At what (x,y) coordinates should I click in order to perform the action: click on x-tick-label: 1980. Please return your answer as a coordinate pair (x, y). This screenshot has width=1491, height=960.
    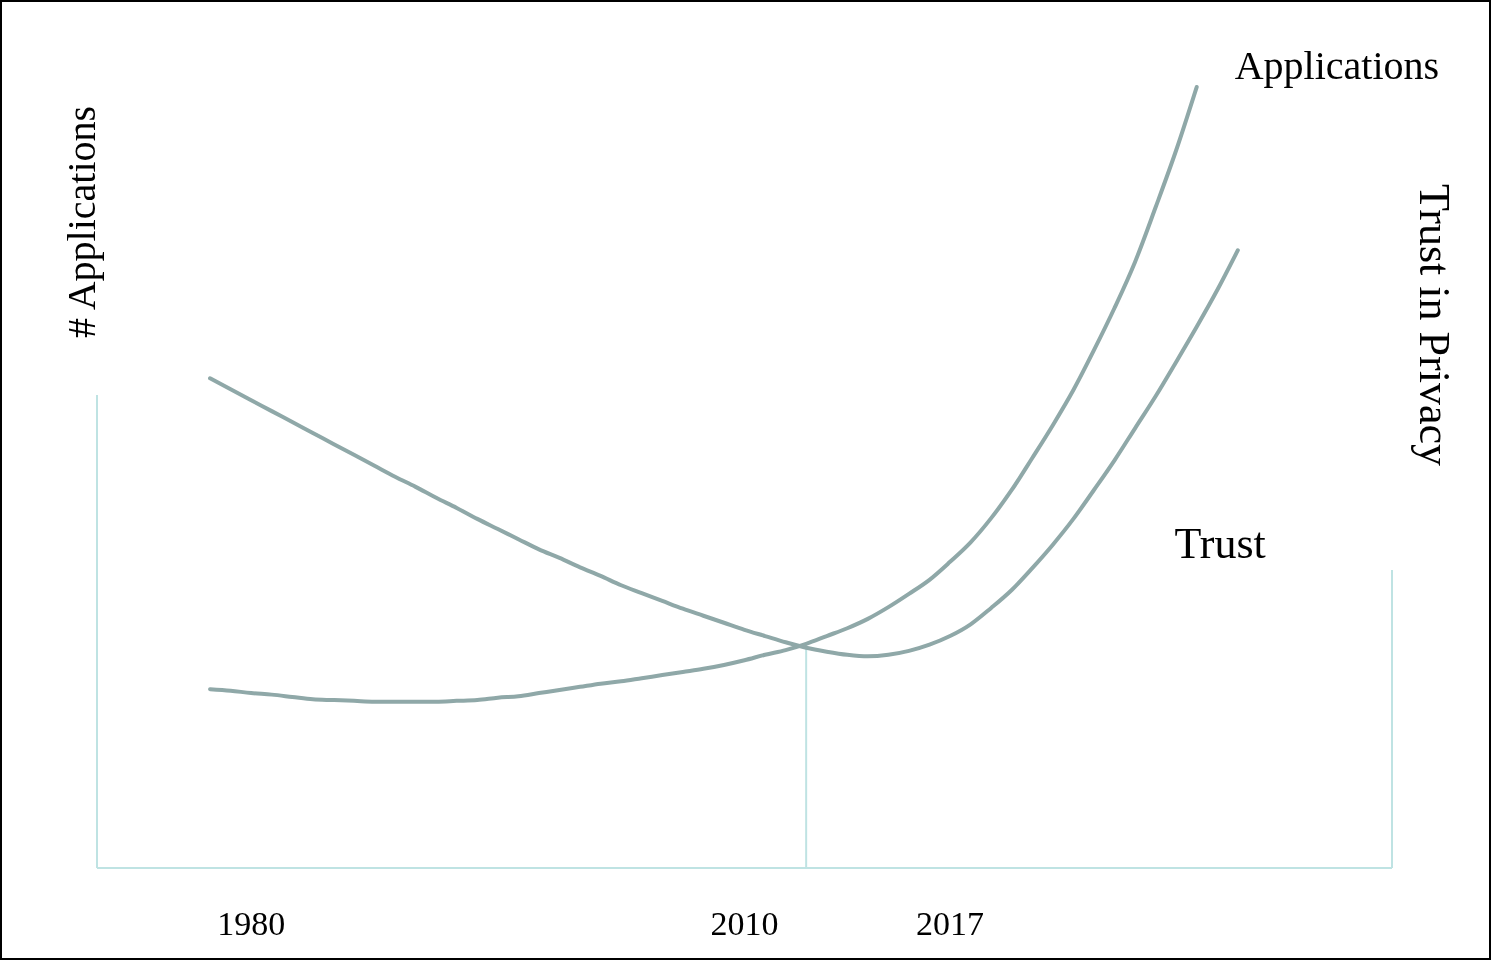
    Looking at the image, I should click on (251, 923).